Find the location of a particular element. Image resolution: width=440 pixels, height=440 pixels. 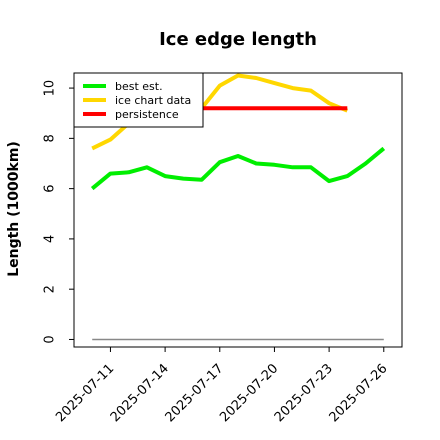

y-axis-label: Length (1000km) is located at coordinates (14, 209).